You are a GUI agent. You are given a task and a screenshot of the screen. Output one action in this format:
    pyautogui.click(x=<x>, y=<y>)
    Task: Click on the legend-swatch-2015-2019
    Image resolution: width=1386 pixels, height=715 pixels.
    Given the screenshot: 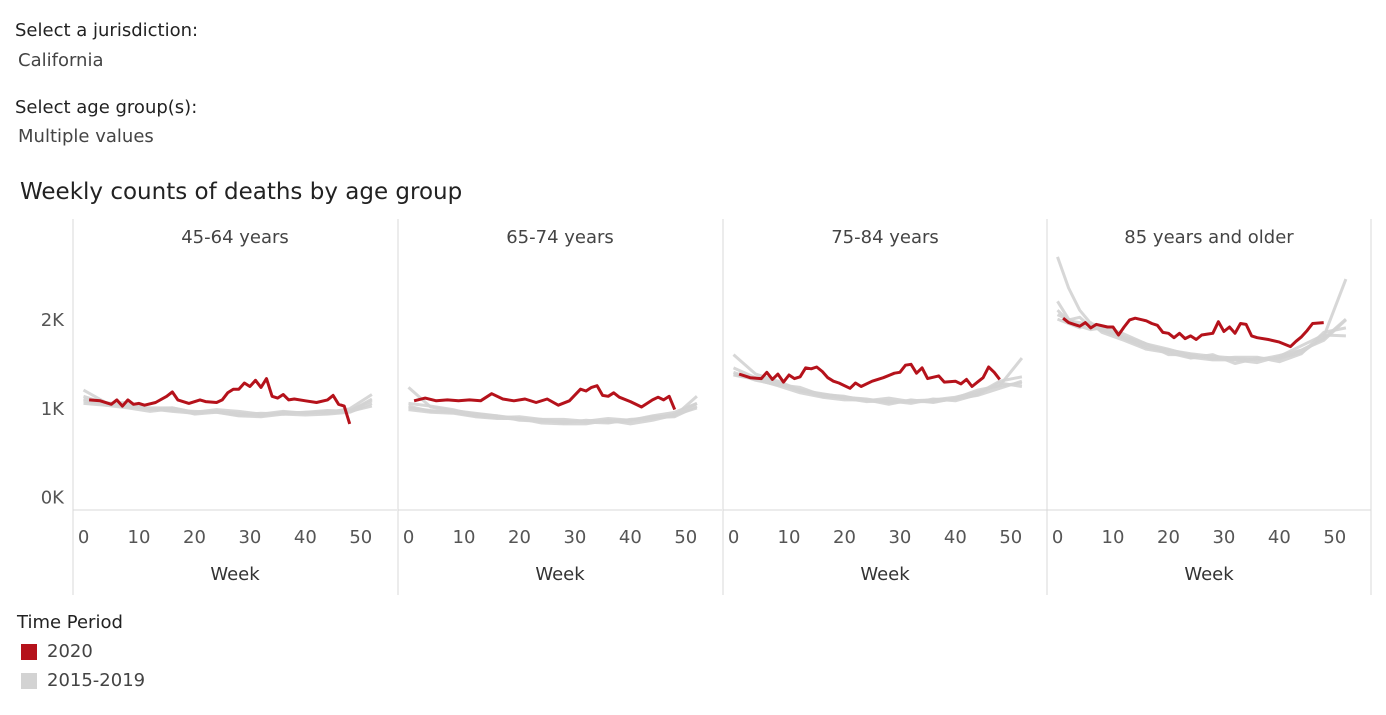 What is the action you would take?
    pyautogui.click(x=29, y=680)
    